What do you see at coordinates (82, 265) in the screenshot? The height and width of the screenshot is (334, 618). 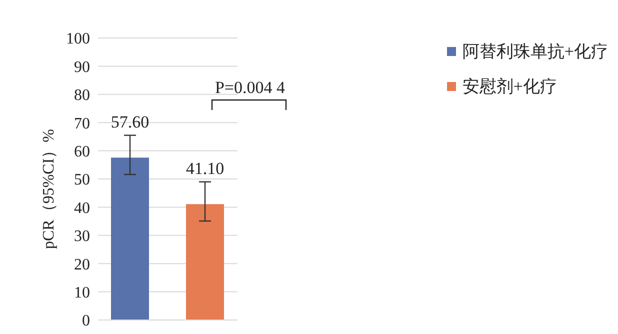 I see `y-tick-label: 20` at bounding box center [82, 265].